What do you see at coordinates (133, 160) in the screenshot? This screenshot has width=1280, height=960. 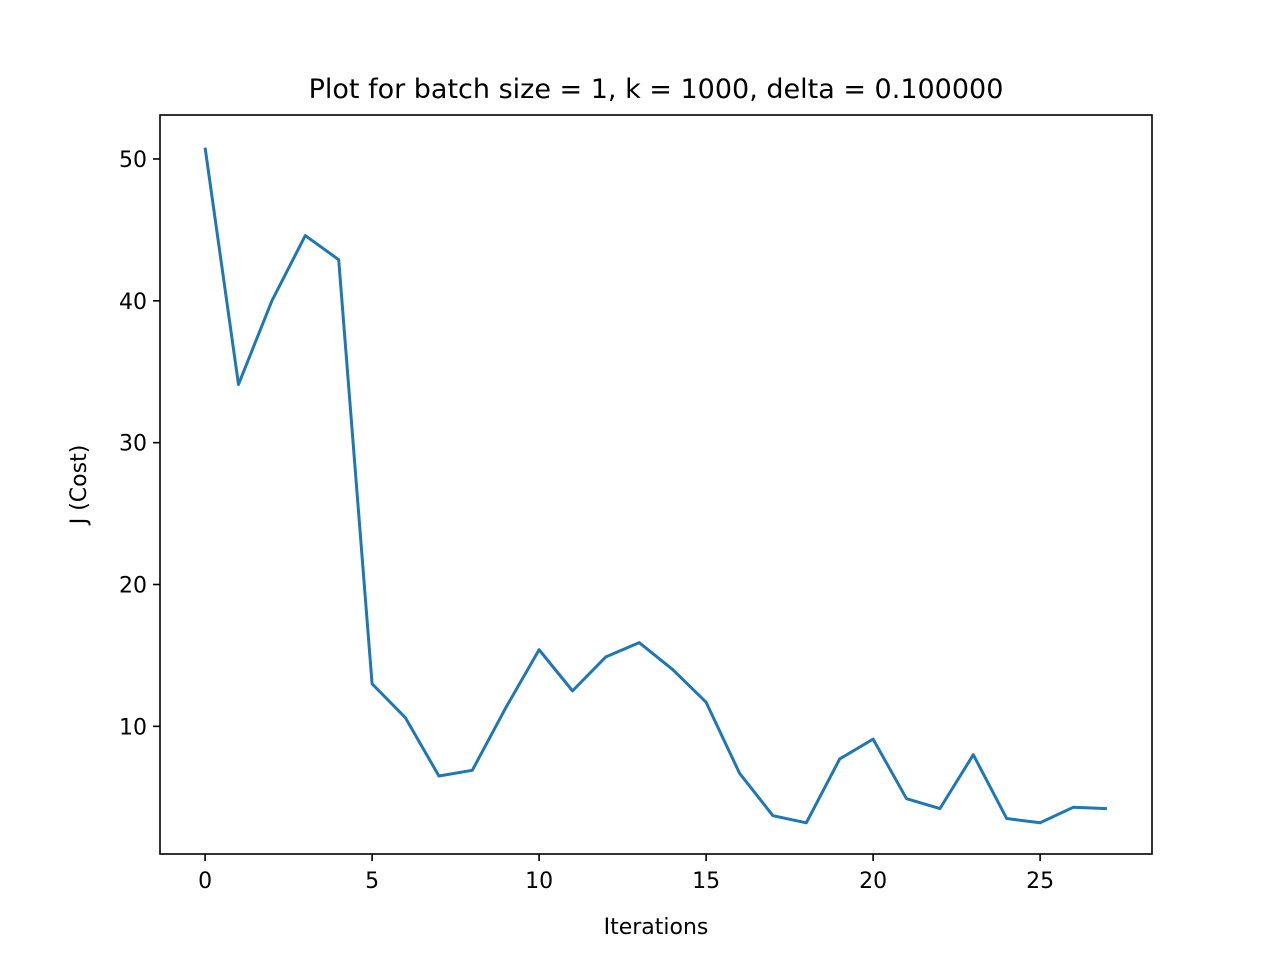 I see `y-tick-label: 50` at bounding box center [133, 160].